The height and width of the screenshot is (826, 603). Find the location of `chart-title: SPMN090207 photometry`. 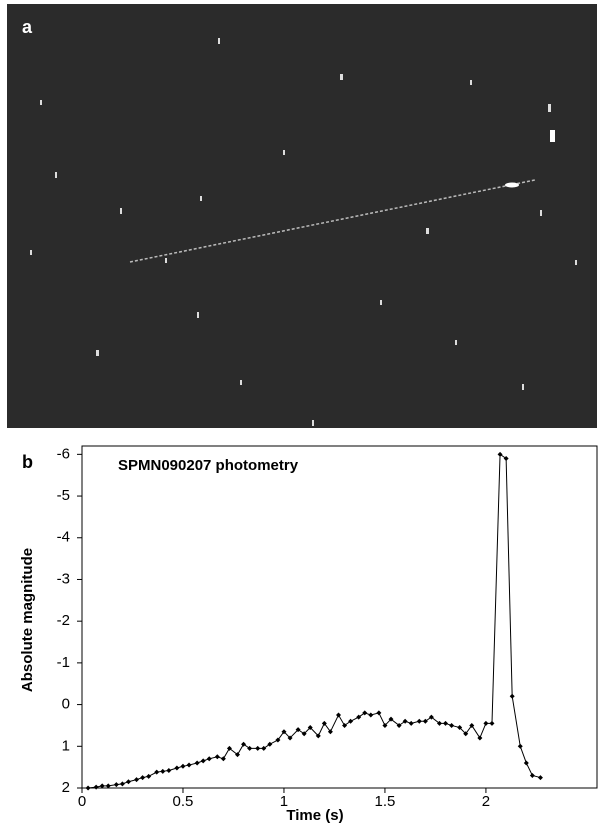

chart-title: SPMN090207 photometry is located at coordinates (208, 465).